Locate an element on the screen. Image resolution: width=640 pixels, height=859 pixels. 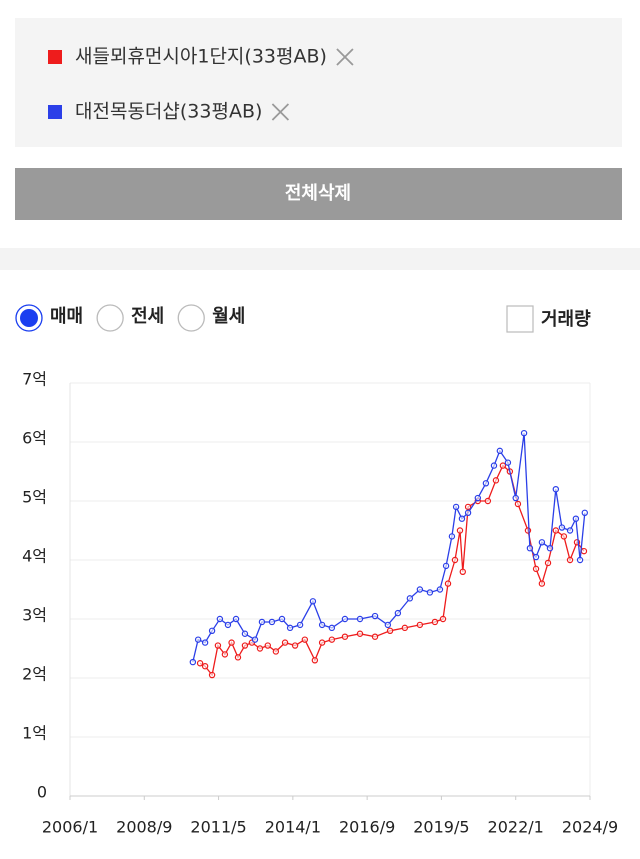
x-tick-label: 2022/1 is located at coordinates (516, 827).